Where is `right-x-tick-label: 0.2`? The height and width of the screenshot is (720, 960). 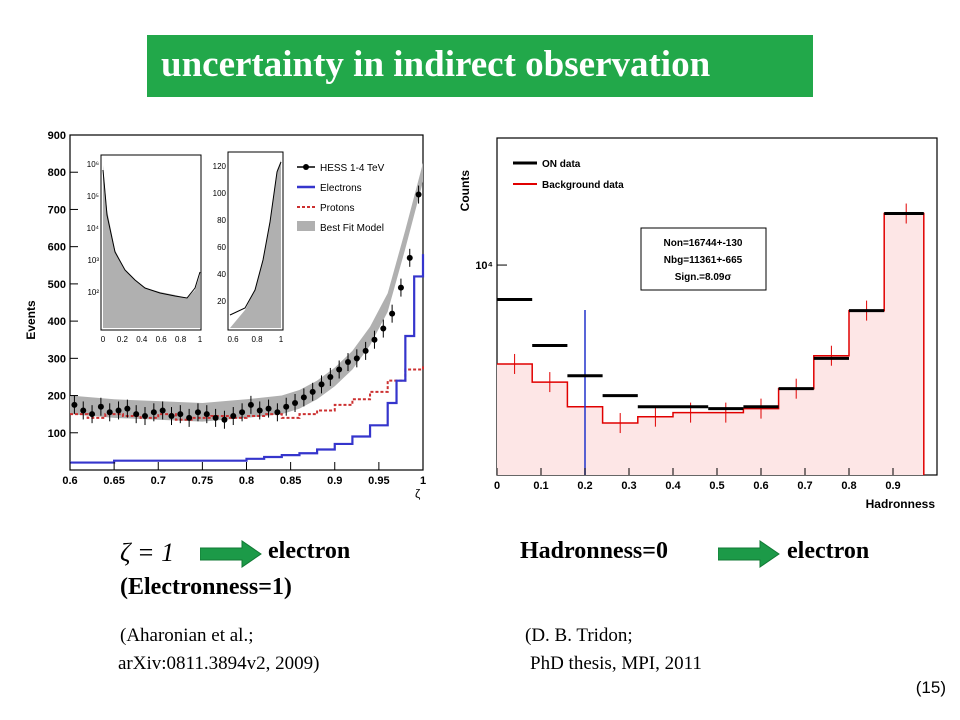
right-x-tick-label: 0.2 is located at coordinates (584, 486).